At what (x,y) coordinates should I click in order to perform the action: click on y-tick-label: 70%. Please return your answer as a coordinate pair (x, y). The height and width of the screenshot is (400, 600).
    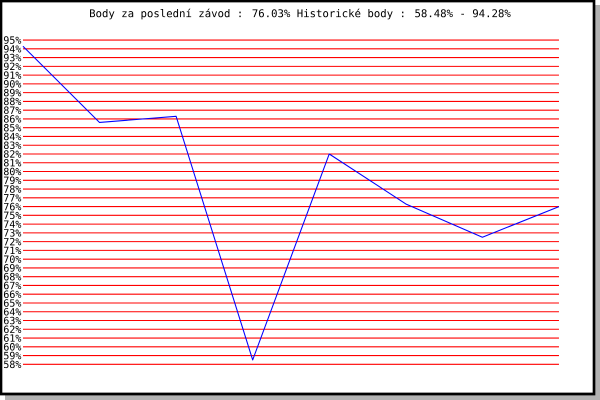
    Looking at the image, I should click on (13, 259).